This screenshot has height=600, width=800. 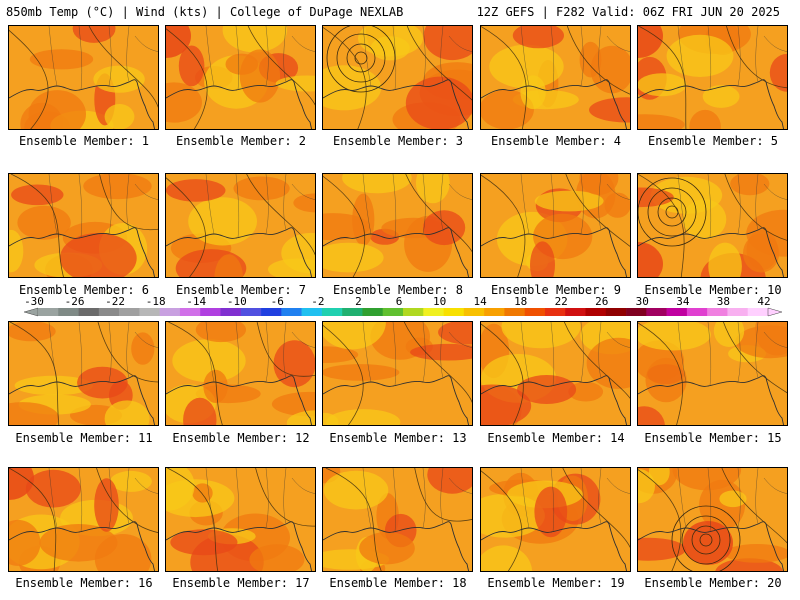 What do you see at coordinates (156, 302) in the screenshot?
I see `colorbar-tick-label: -18` at bounding box center [156, 302].